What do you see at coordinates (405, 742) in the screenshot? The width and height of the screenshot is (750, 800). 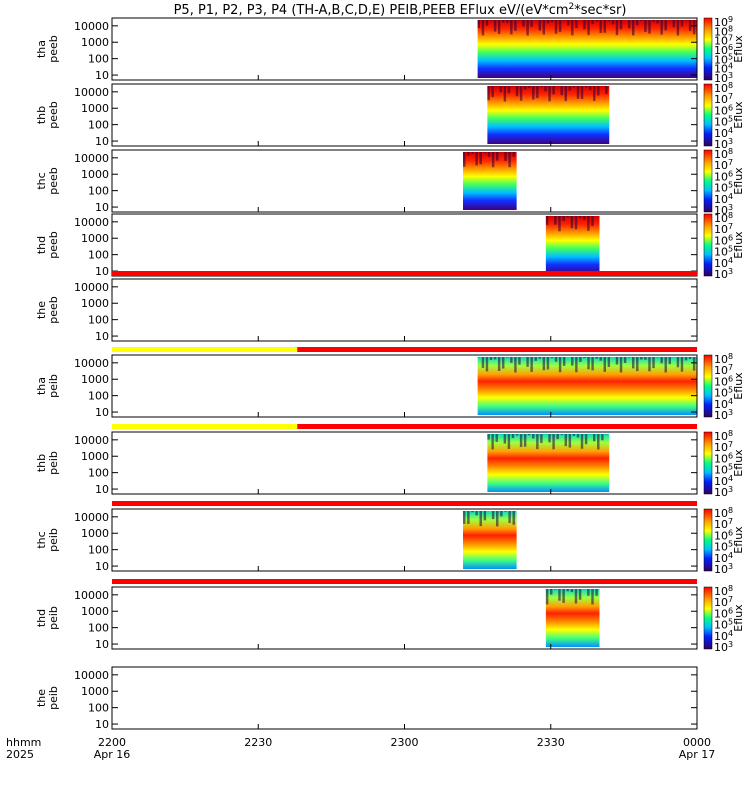 I see `x-tick-label: 2300` at bounding box center [405, 742].